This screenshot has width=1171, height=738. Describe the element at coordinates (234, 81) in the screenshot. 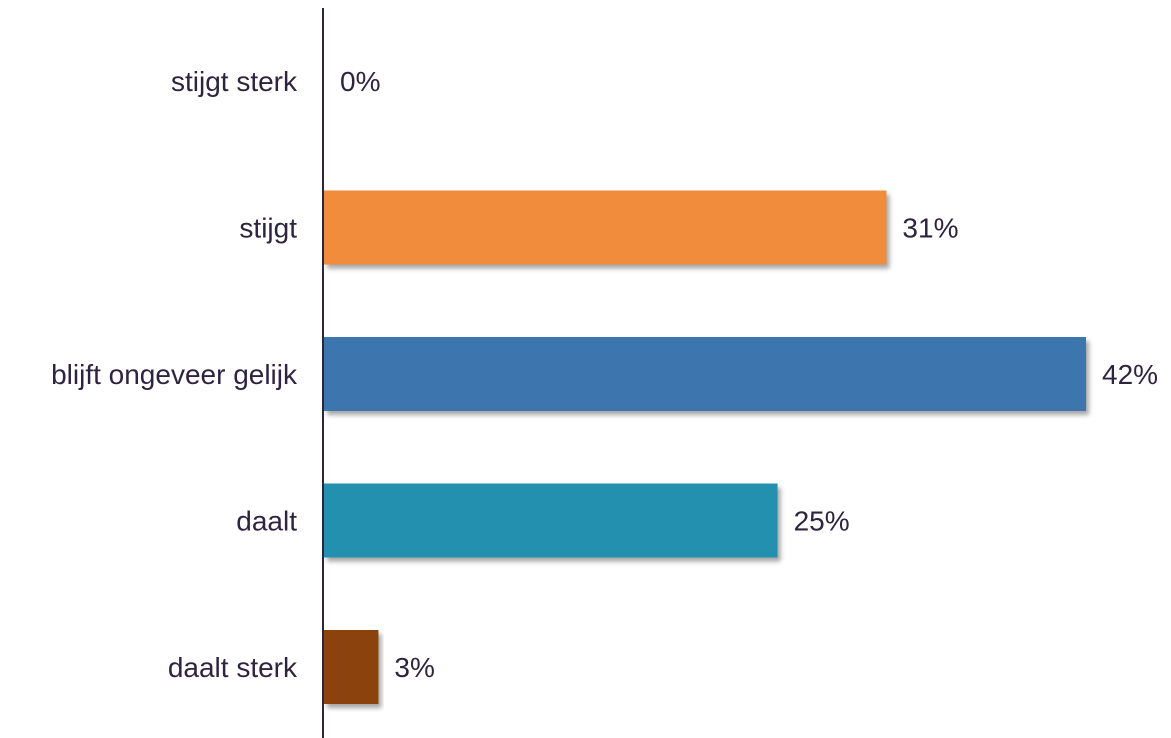

I see `category-label-stijgt-sterk: stijgt sterk` at that location.